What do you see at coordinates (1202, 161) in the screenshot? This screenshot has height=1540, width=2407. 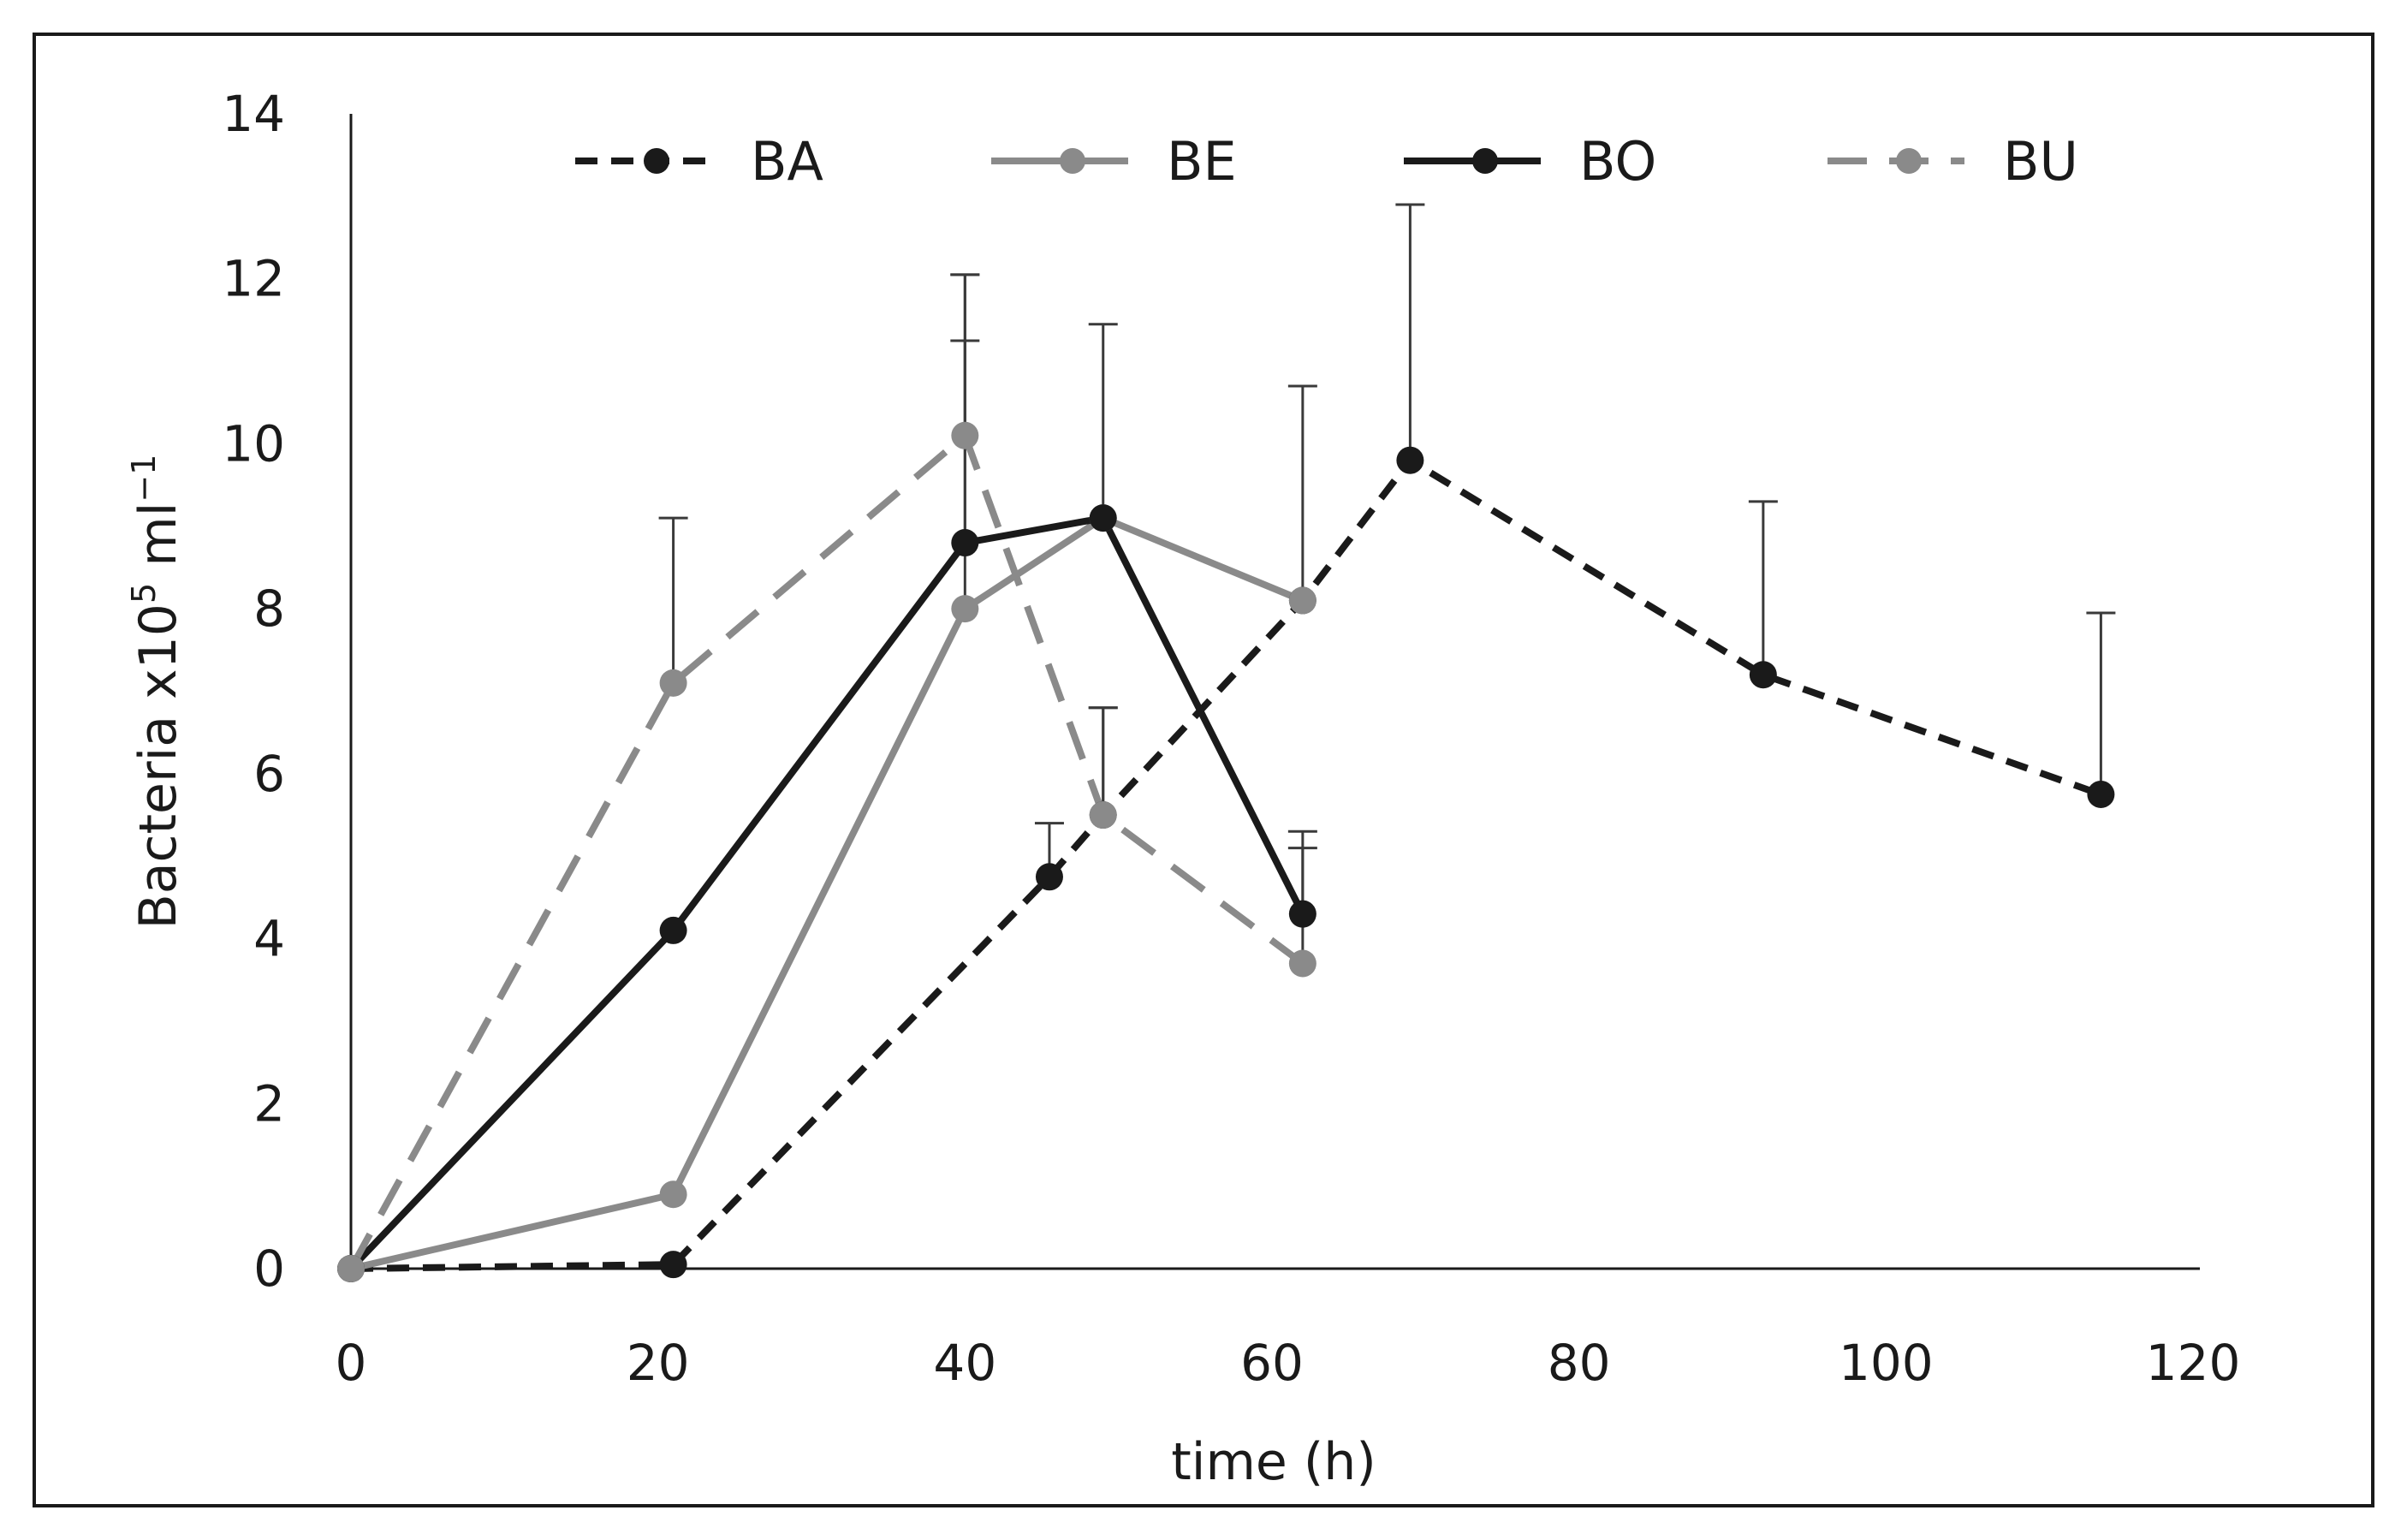 I see `legend-label-be: BE` at bounding box center [1202, 161].